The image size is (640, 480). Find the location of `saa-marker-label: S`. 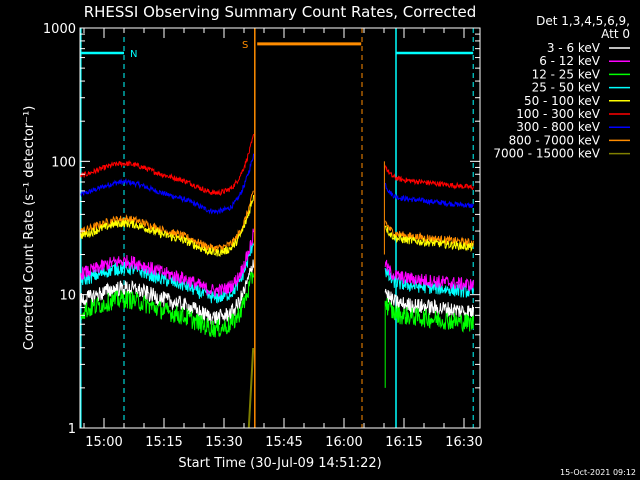

saa-marker-label: S is located at coordinates (245, 45).